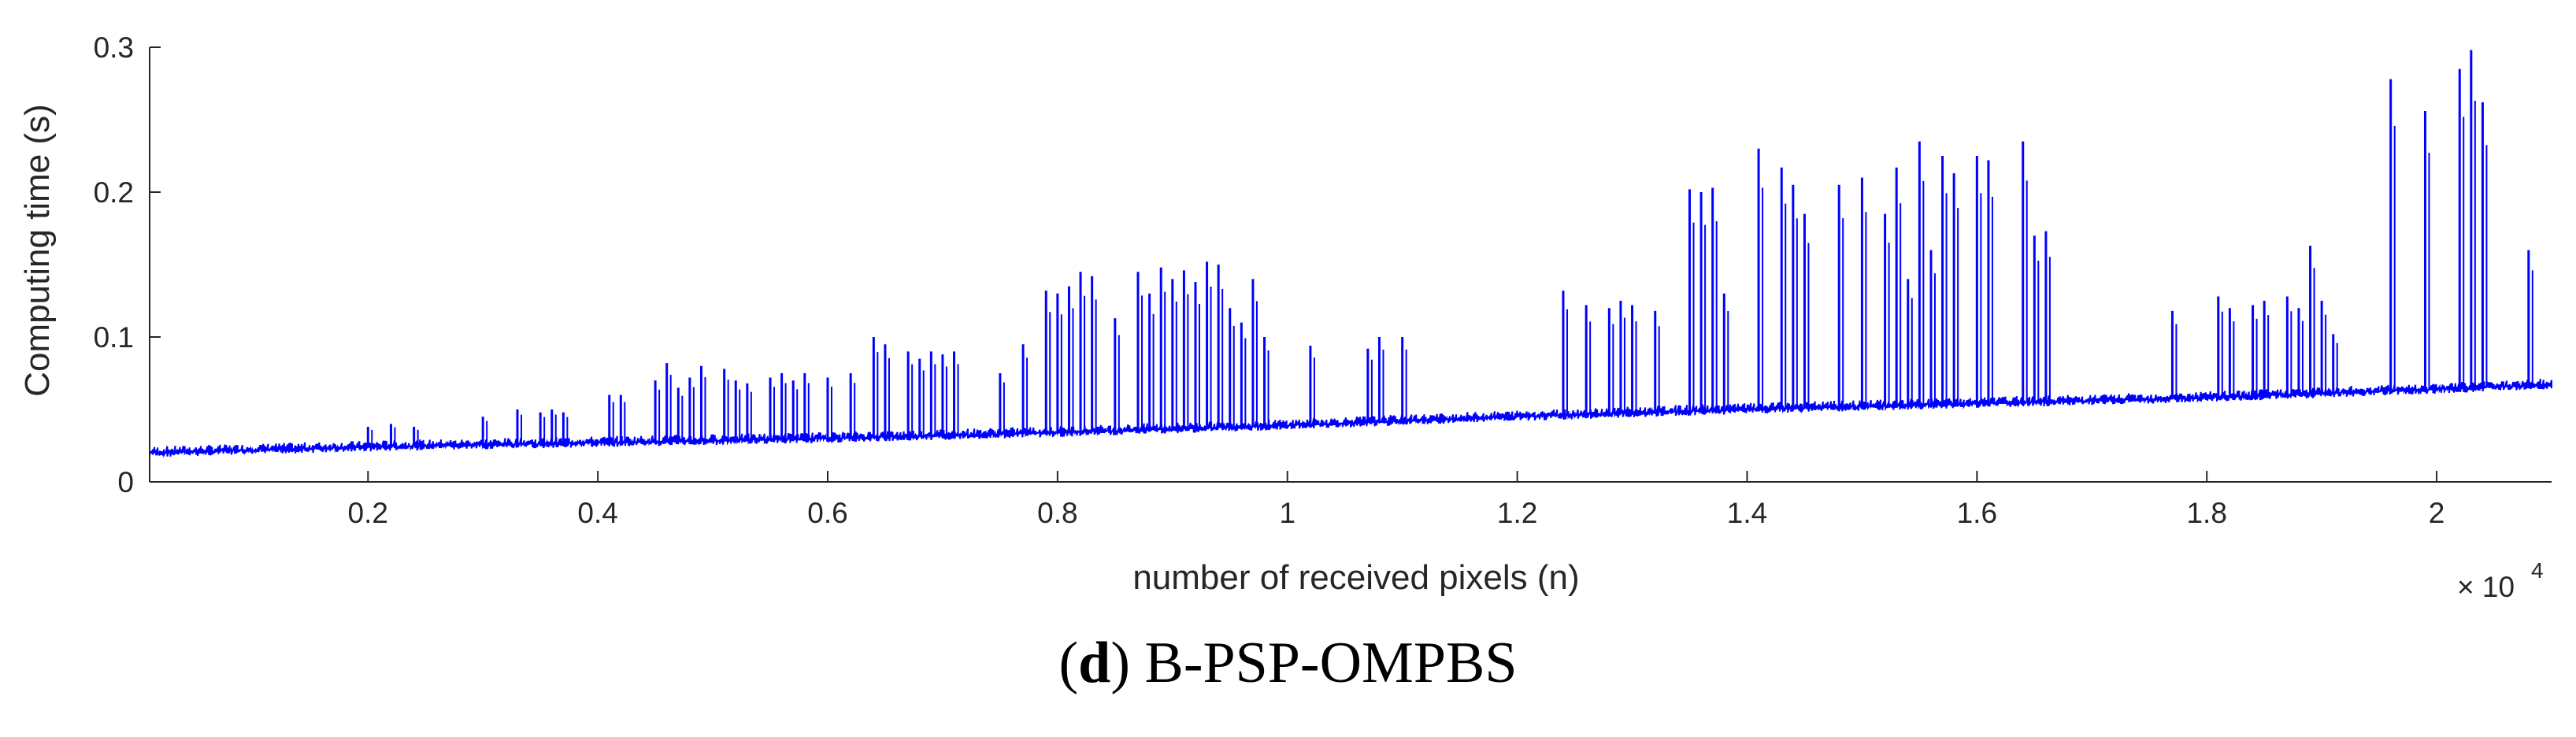  What do you see at coordinates (1057, 513) in the screenshot?
I see `x-tick-label: 0.8` at bounding box center [1057, 513].